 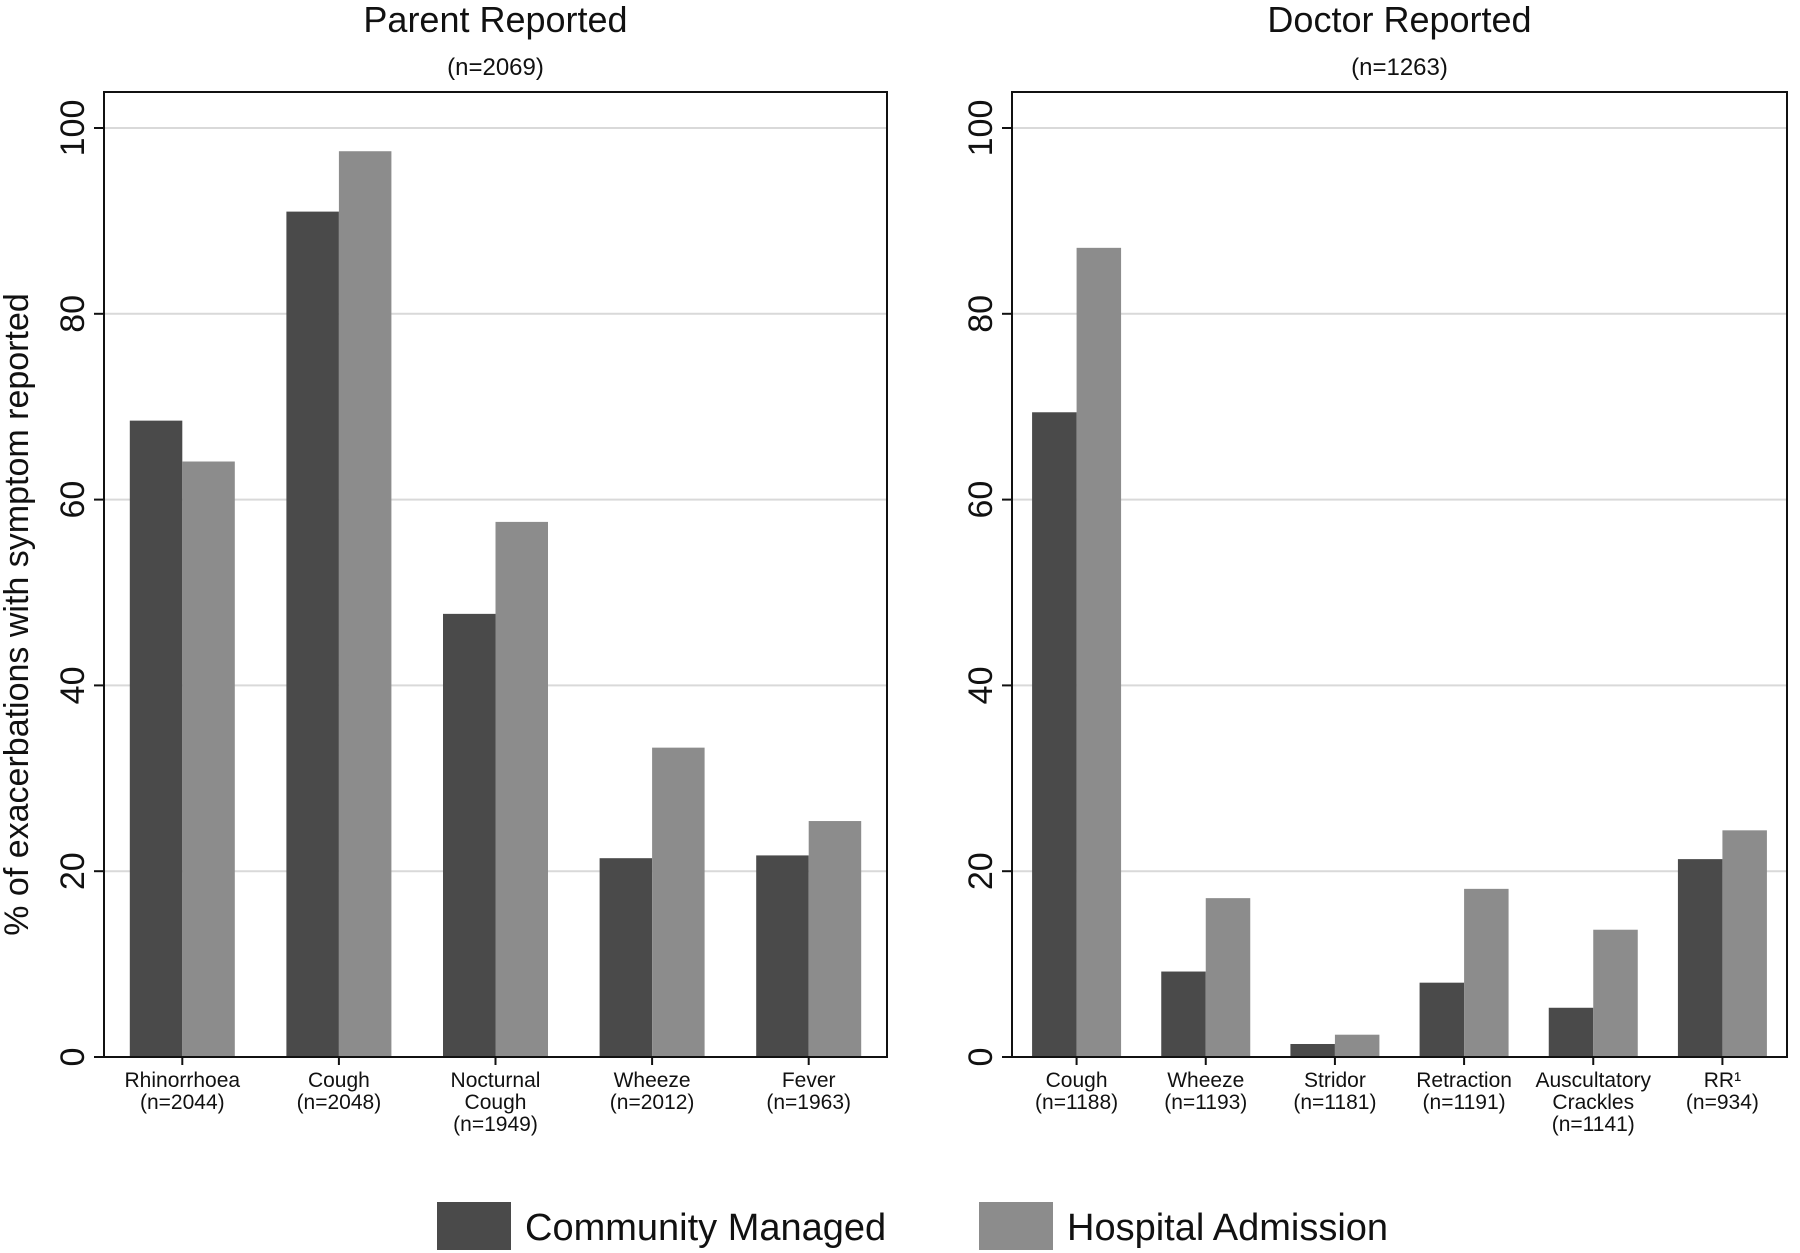 What do you see at coordinates (1722, 1102) in the screenshot?
I see `x-tick-label: (n=934)` at bounding box center [1722, 1102].